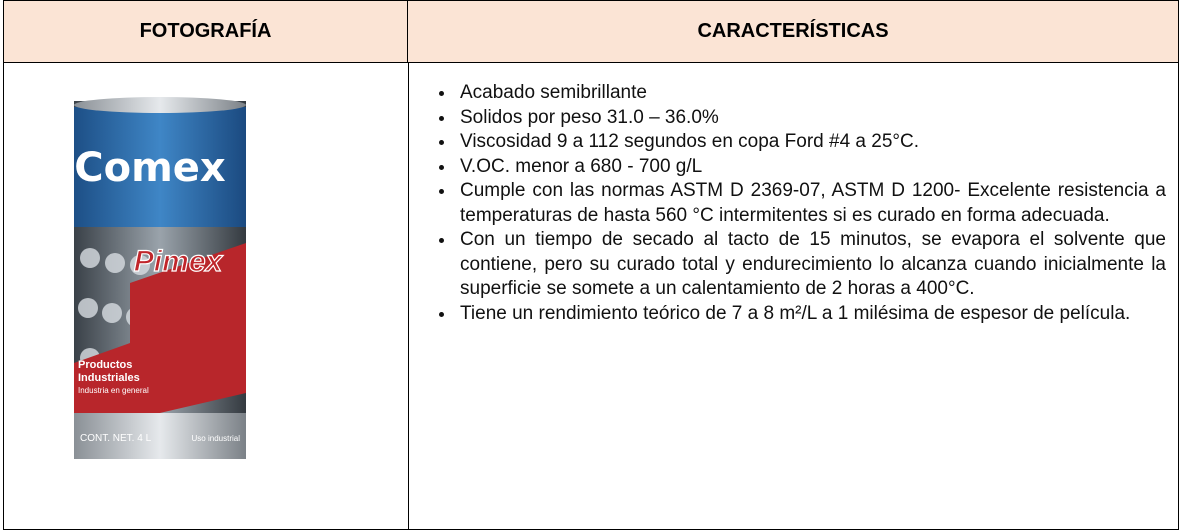  What do you see at coordinates (116, 438) in the screenshot?
I see `can-text: CONT. NET. 4 L` at bounding box center [116, 438].